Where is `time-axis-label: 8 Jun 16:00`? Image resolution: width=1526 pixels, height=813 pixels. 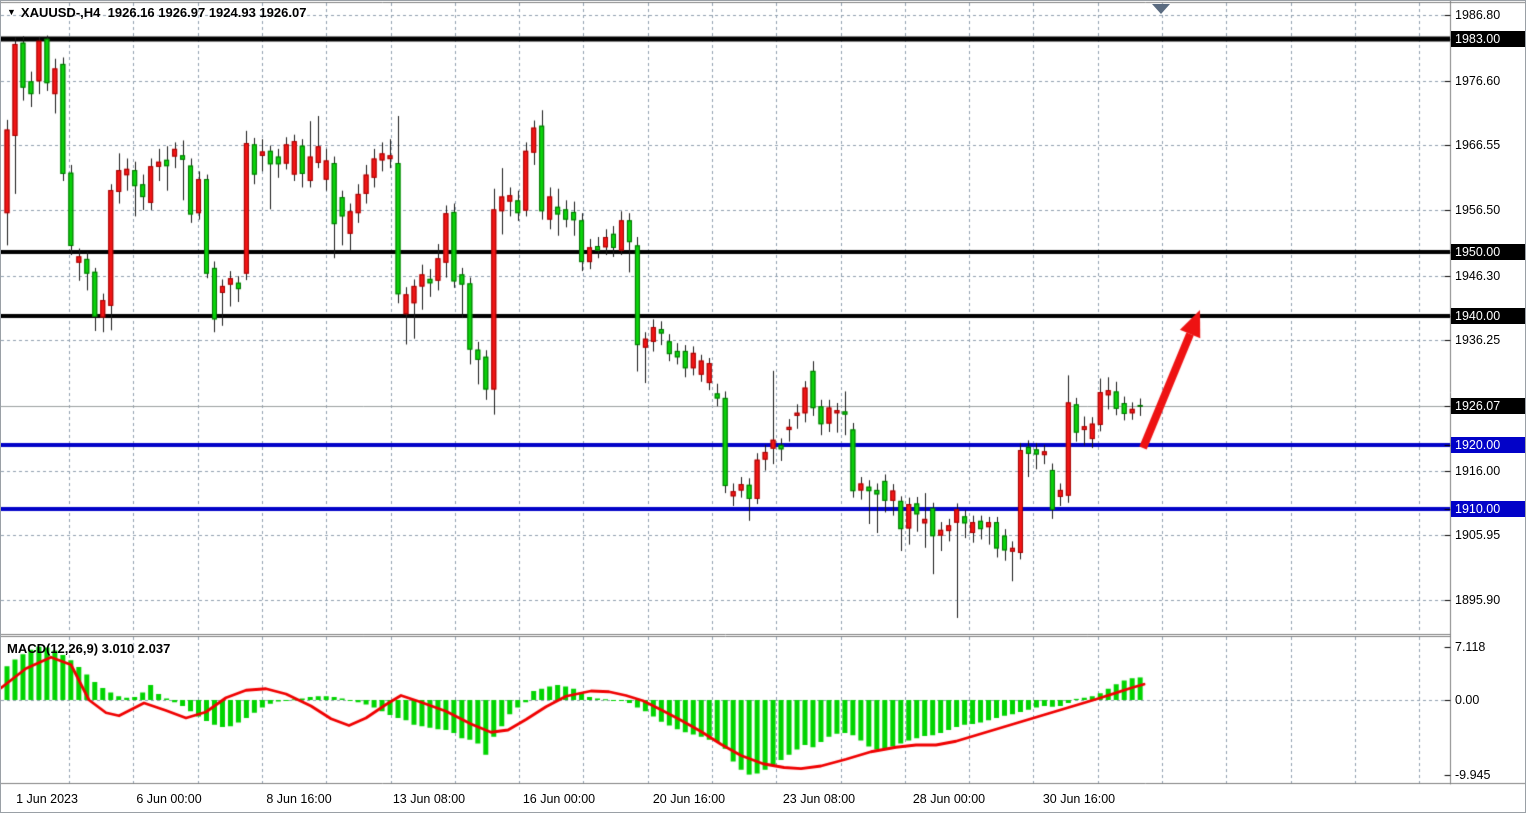
time-axis-label: 8 Jun 16:00 is located at coordinates (299, 799).